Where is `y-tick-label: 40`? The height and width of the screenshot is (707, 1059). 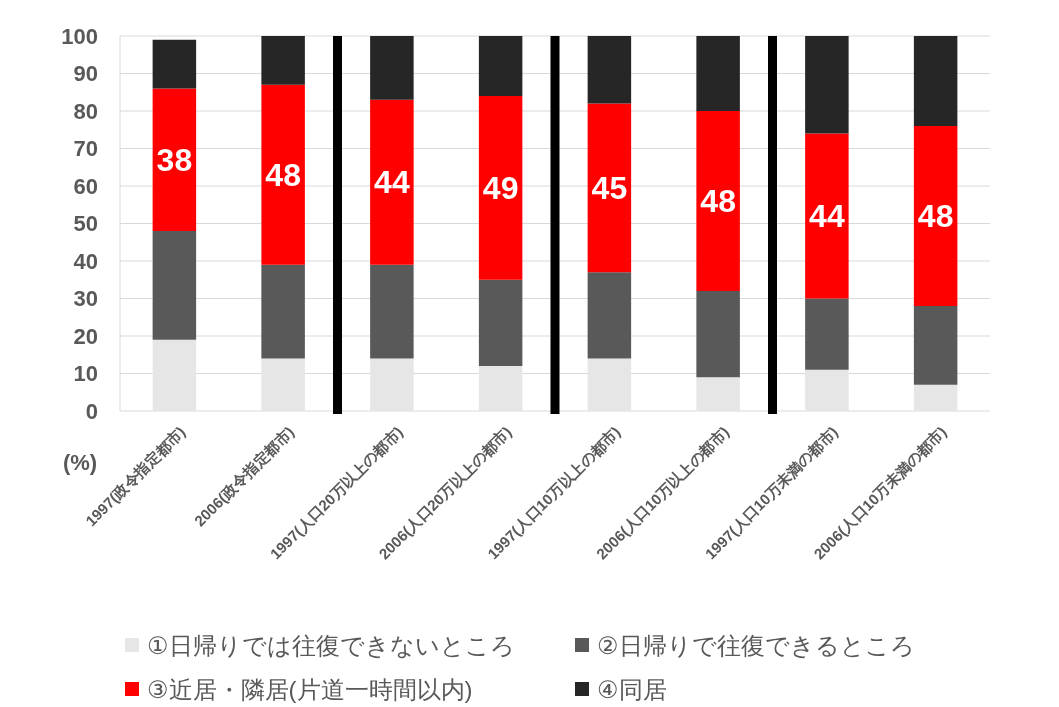
y-tick-label: 40 is located at coordinates (85, 261).